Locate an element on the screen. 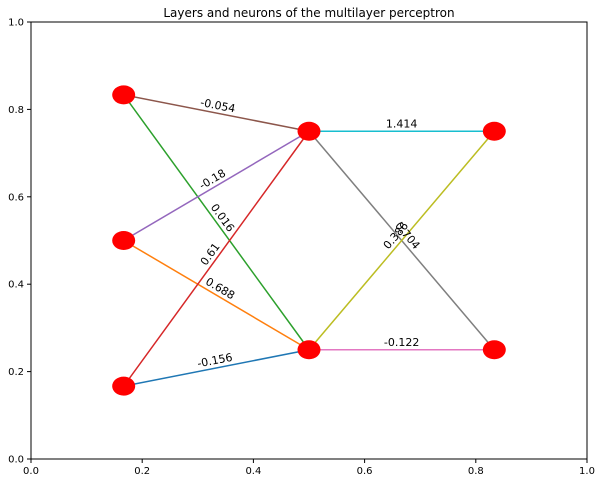 The width and height of the screenshot is (603, 482). y-tick-label-0: 0.0 is located at coordinates (16, 460).